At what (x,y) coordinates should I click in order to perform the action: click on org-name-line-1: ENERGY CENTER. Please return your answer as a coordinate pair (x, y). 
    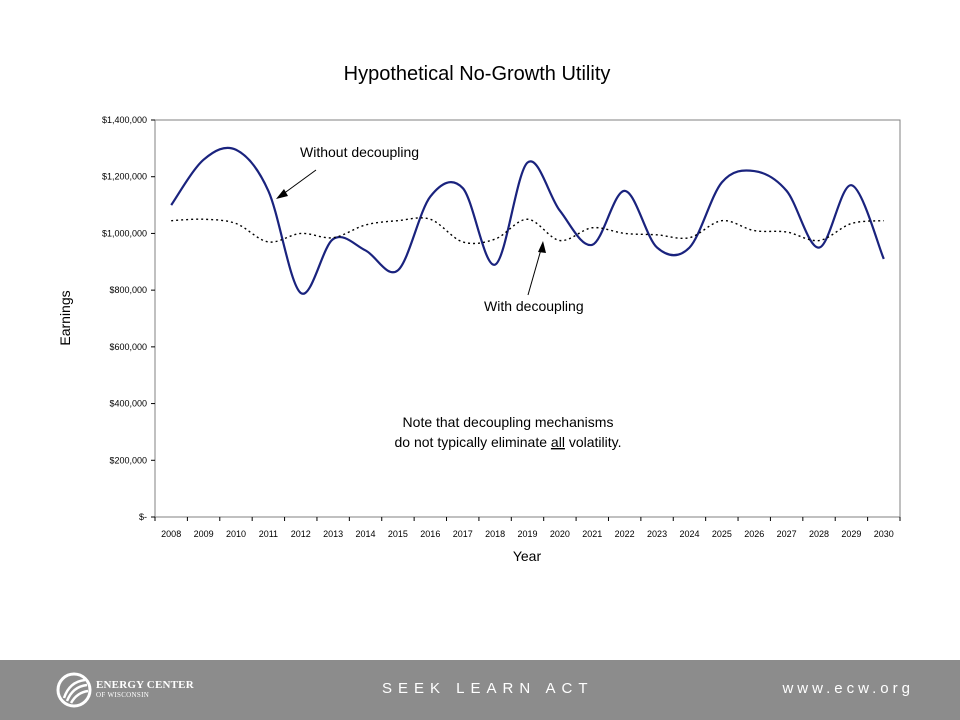
    Looking at the image, I should click on (145, 685).